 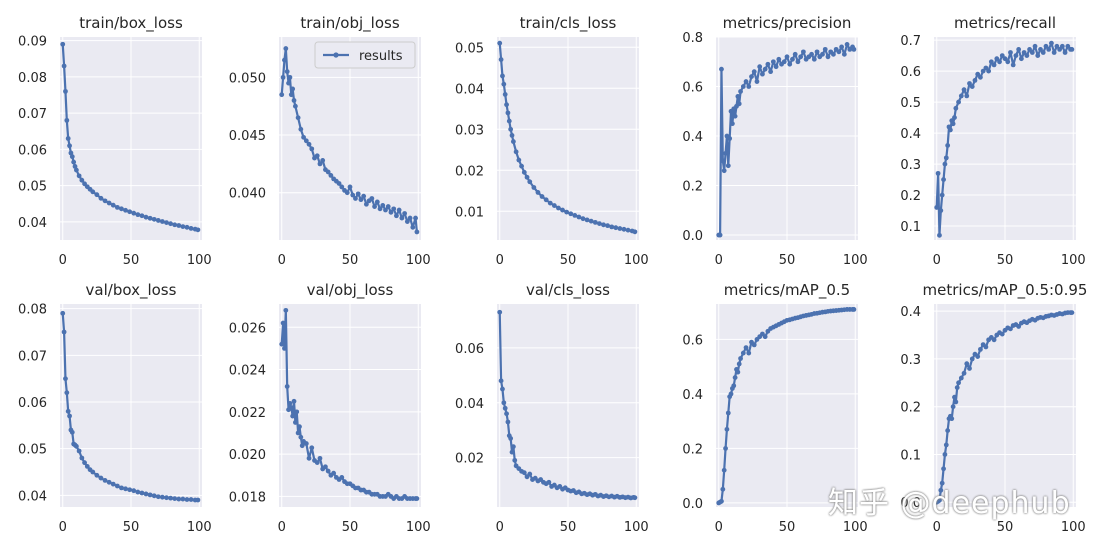 I want to click on y-tick-label: 0.05, so click(x=469, y=48).